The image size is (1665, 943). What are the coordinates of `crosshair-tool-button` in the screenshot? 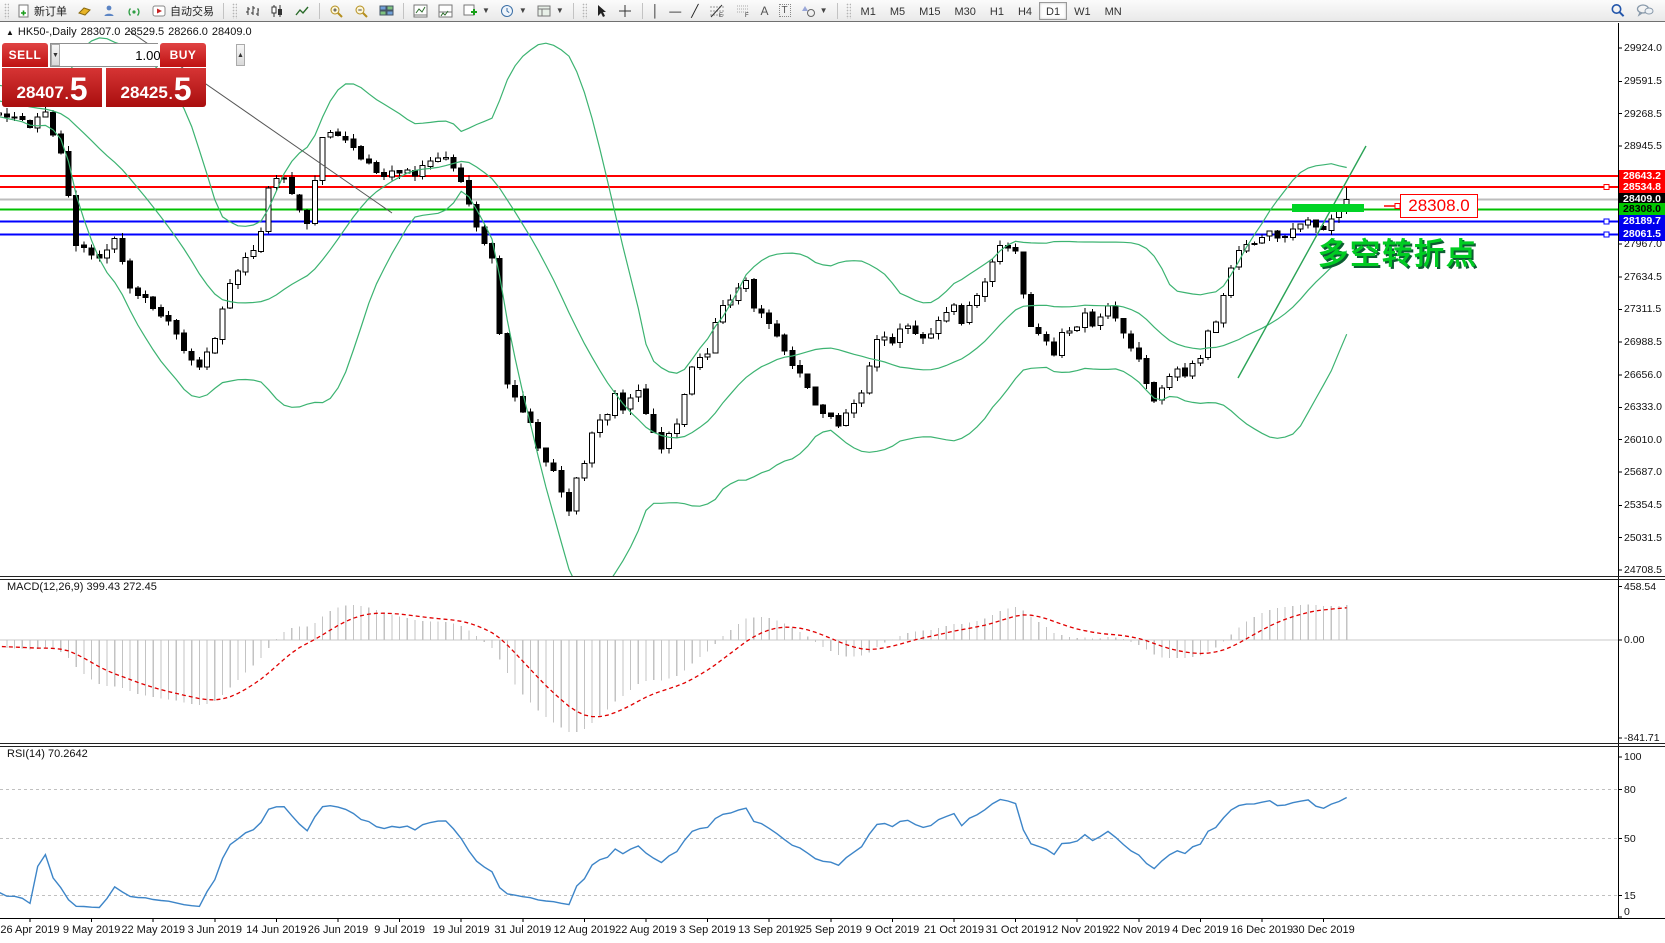 It's located at (625, 11).